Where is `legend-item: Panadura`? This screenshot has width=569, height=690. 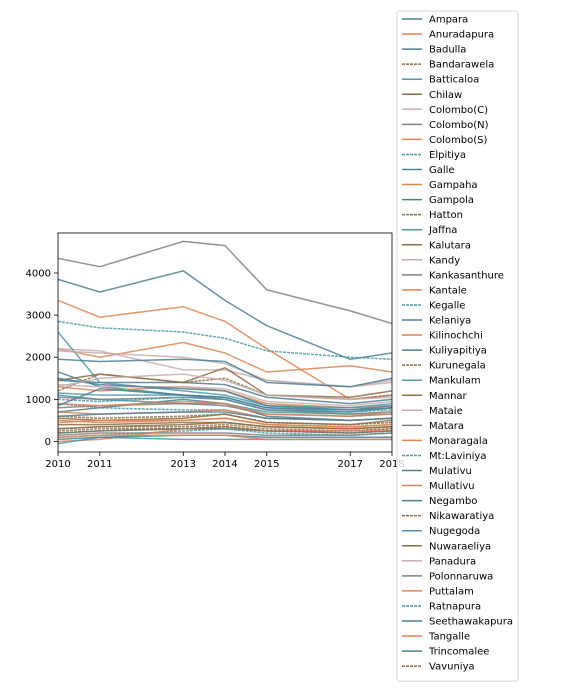
legend-item: Panadura is located at coordinates (439, 561).